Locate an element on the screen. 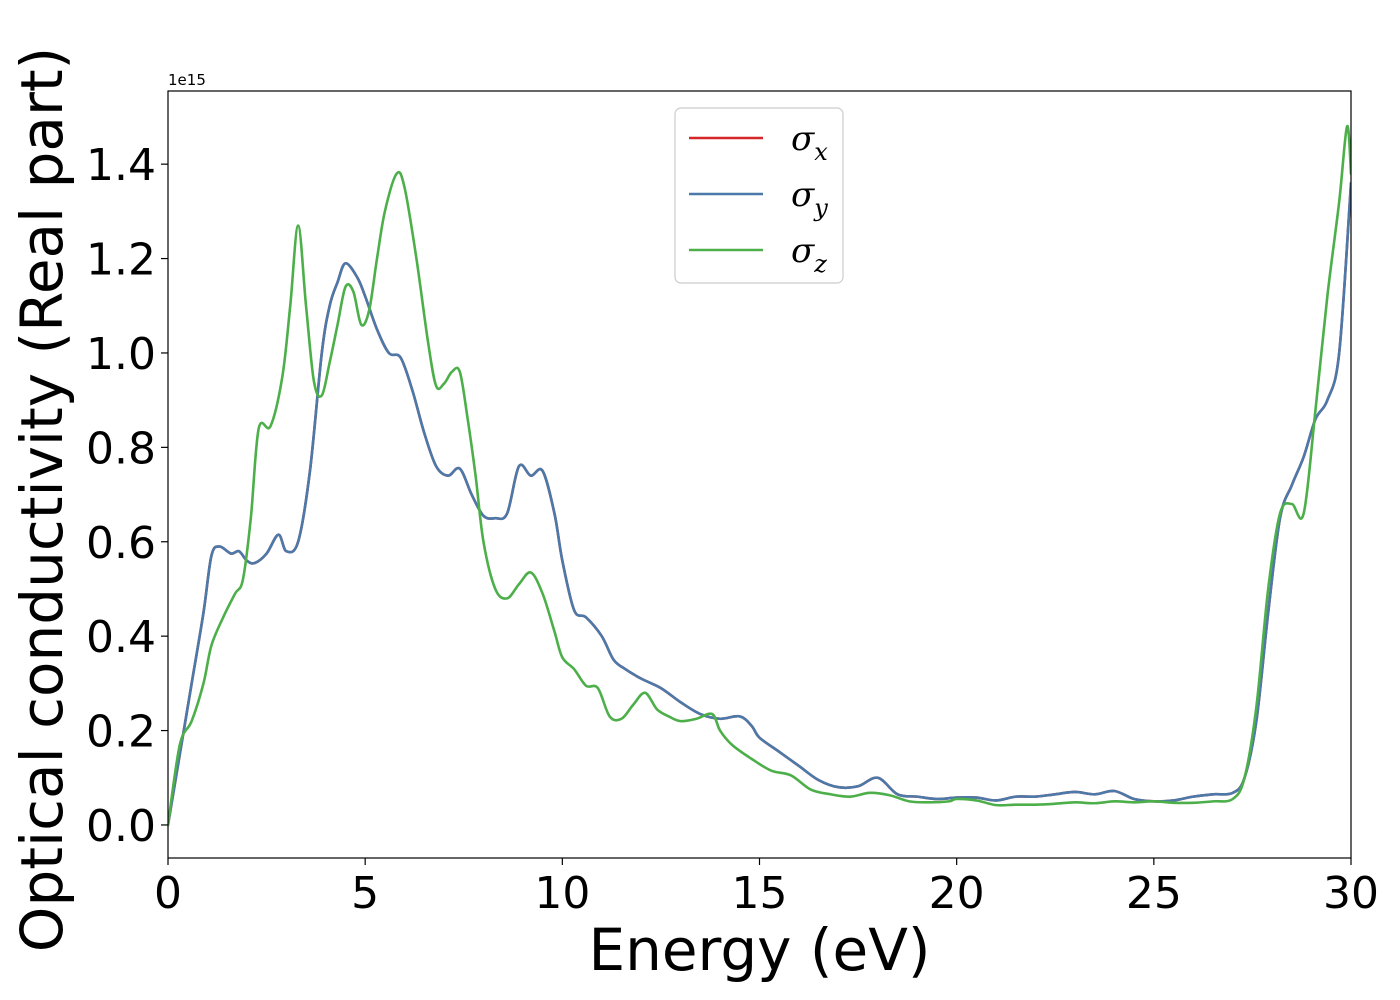  x-tick-label: 30 is located at coordinates (1351, 893).